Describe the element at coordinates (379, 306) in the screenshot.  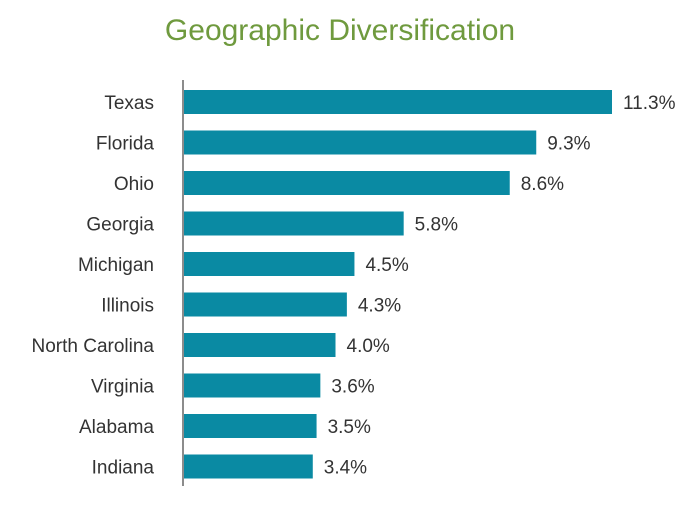
I see `value-label: 4.3%` at that location.